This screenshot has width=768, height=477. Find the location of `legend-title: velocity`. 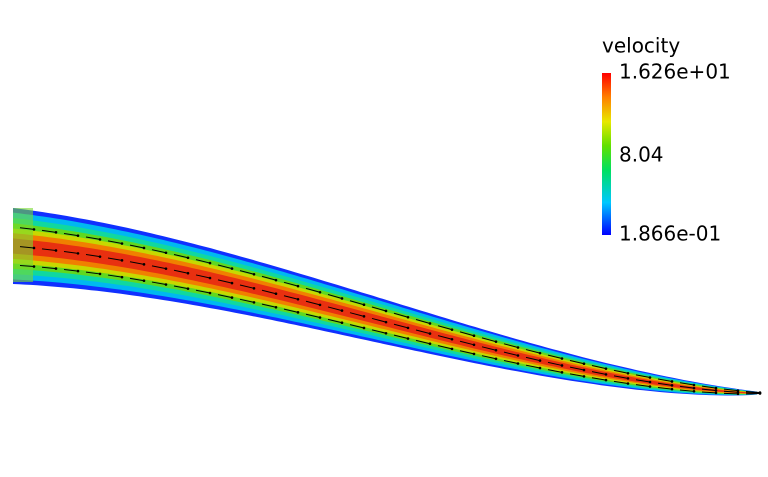

legend-title: velocity is located at coordinates (641, 46).